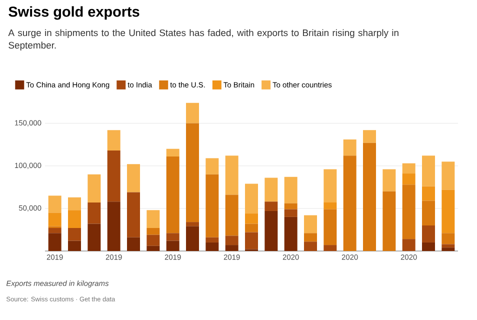 The height and width of the screenshot is (320, 477). What do you see at coordinates (203, 39) in the screenshot?
I see `chart-subtitle: A surge in shipments to the United States has faded, with exports to Britain rising sharply in September.` at bounding box center [203, 39].